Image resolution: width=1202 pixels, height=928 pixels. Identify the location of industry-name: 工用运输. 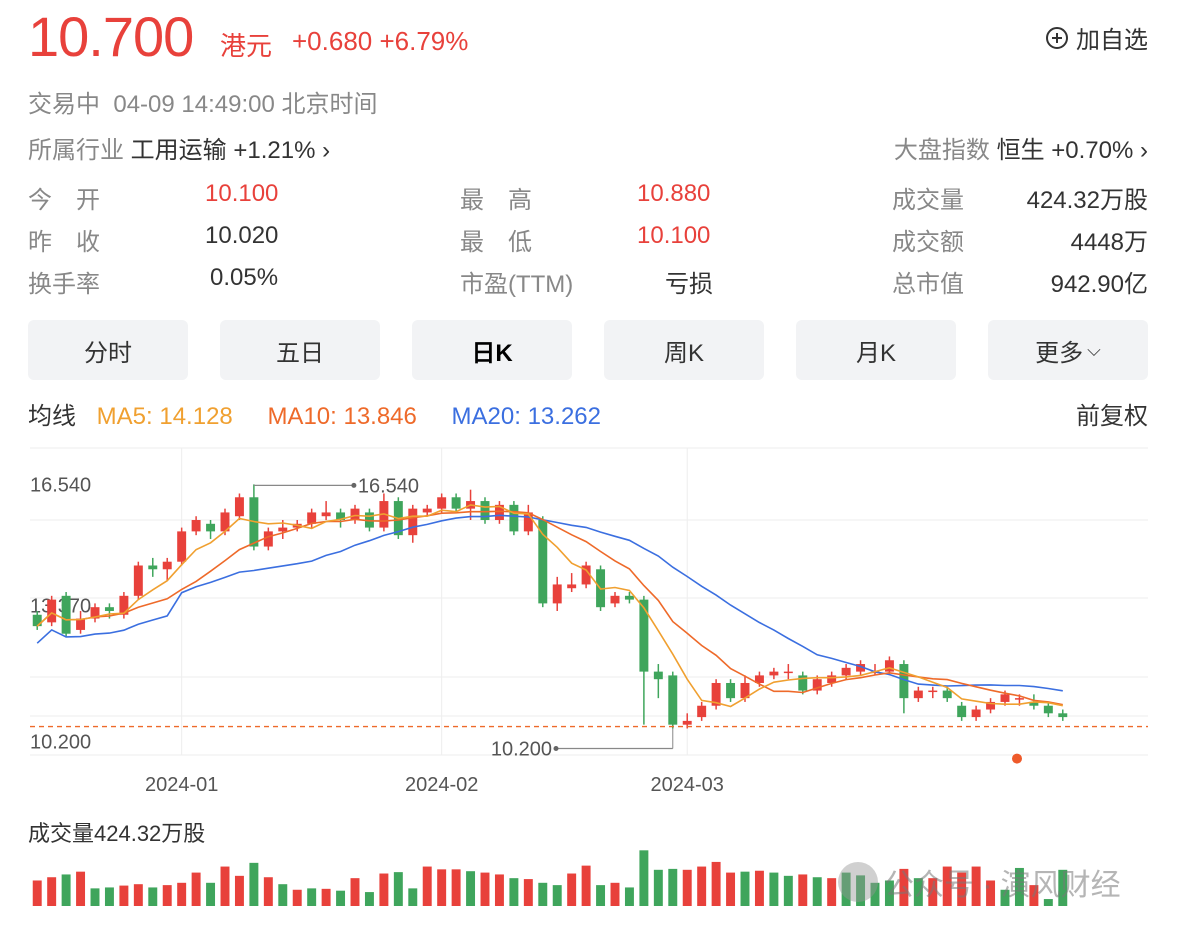
(178, 150).